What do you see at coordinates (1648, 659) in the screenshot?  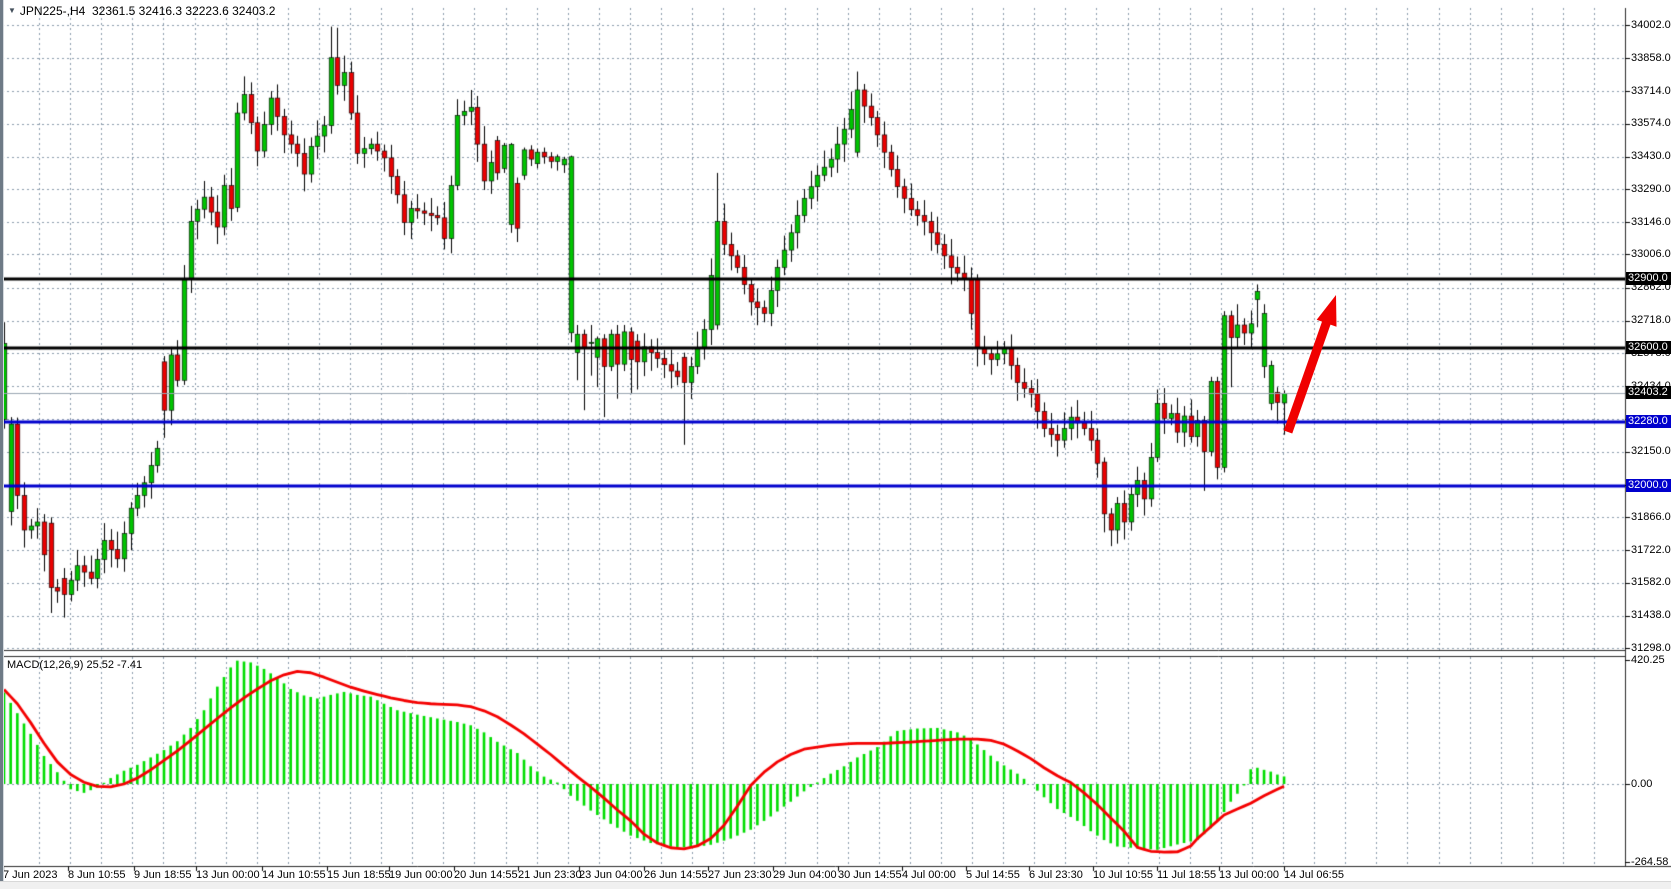 I see `macd-axis-label: 420.25` at bounding box center [1648, 659].